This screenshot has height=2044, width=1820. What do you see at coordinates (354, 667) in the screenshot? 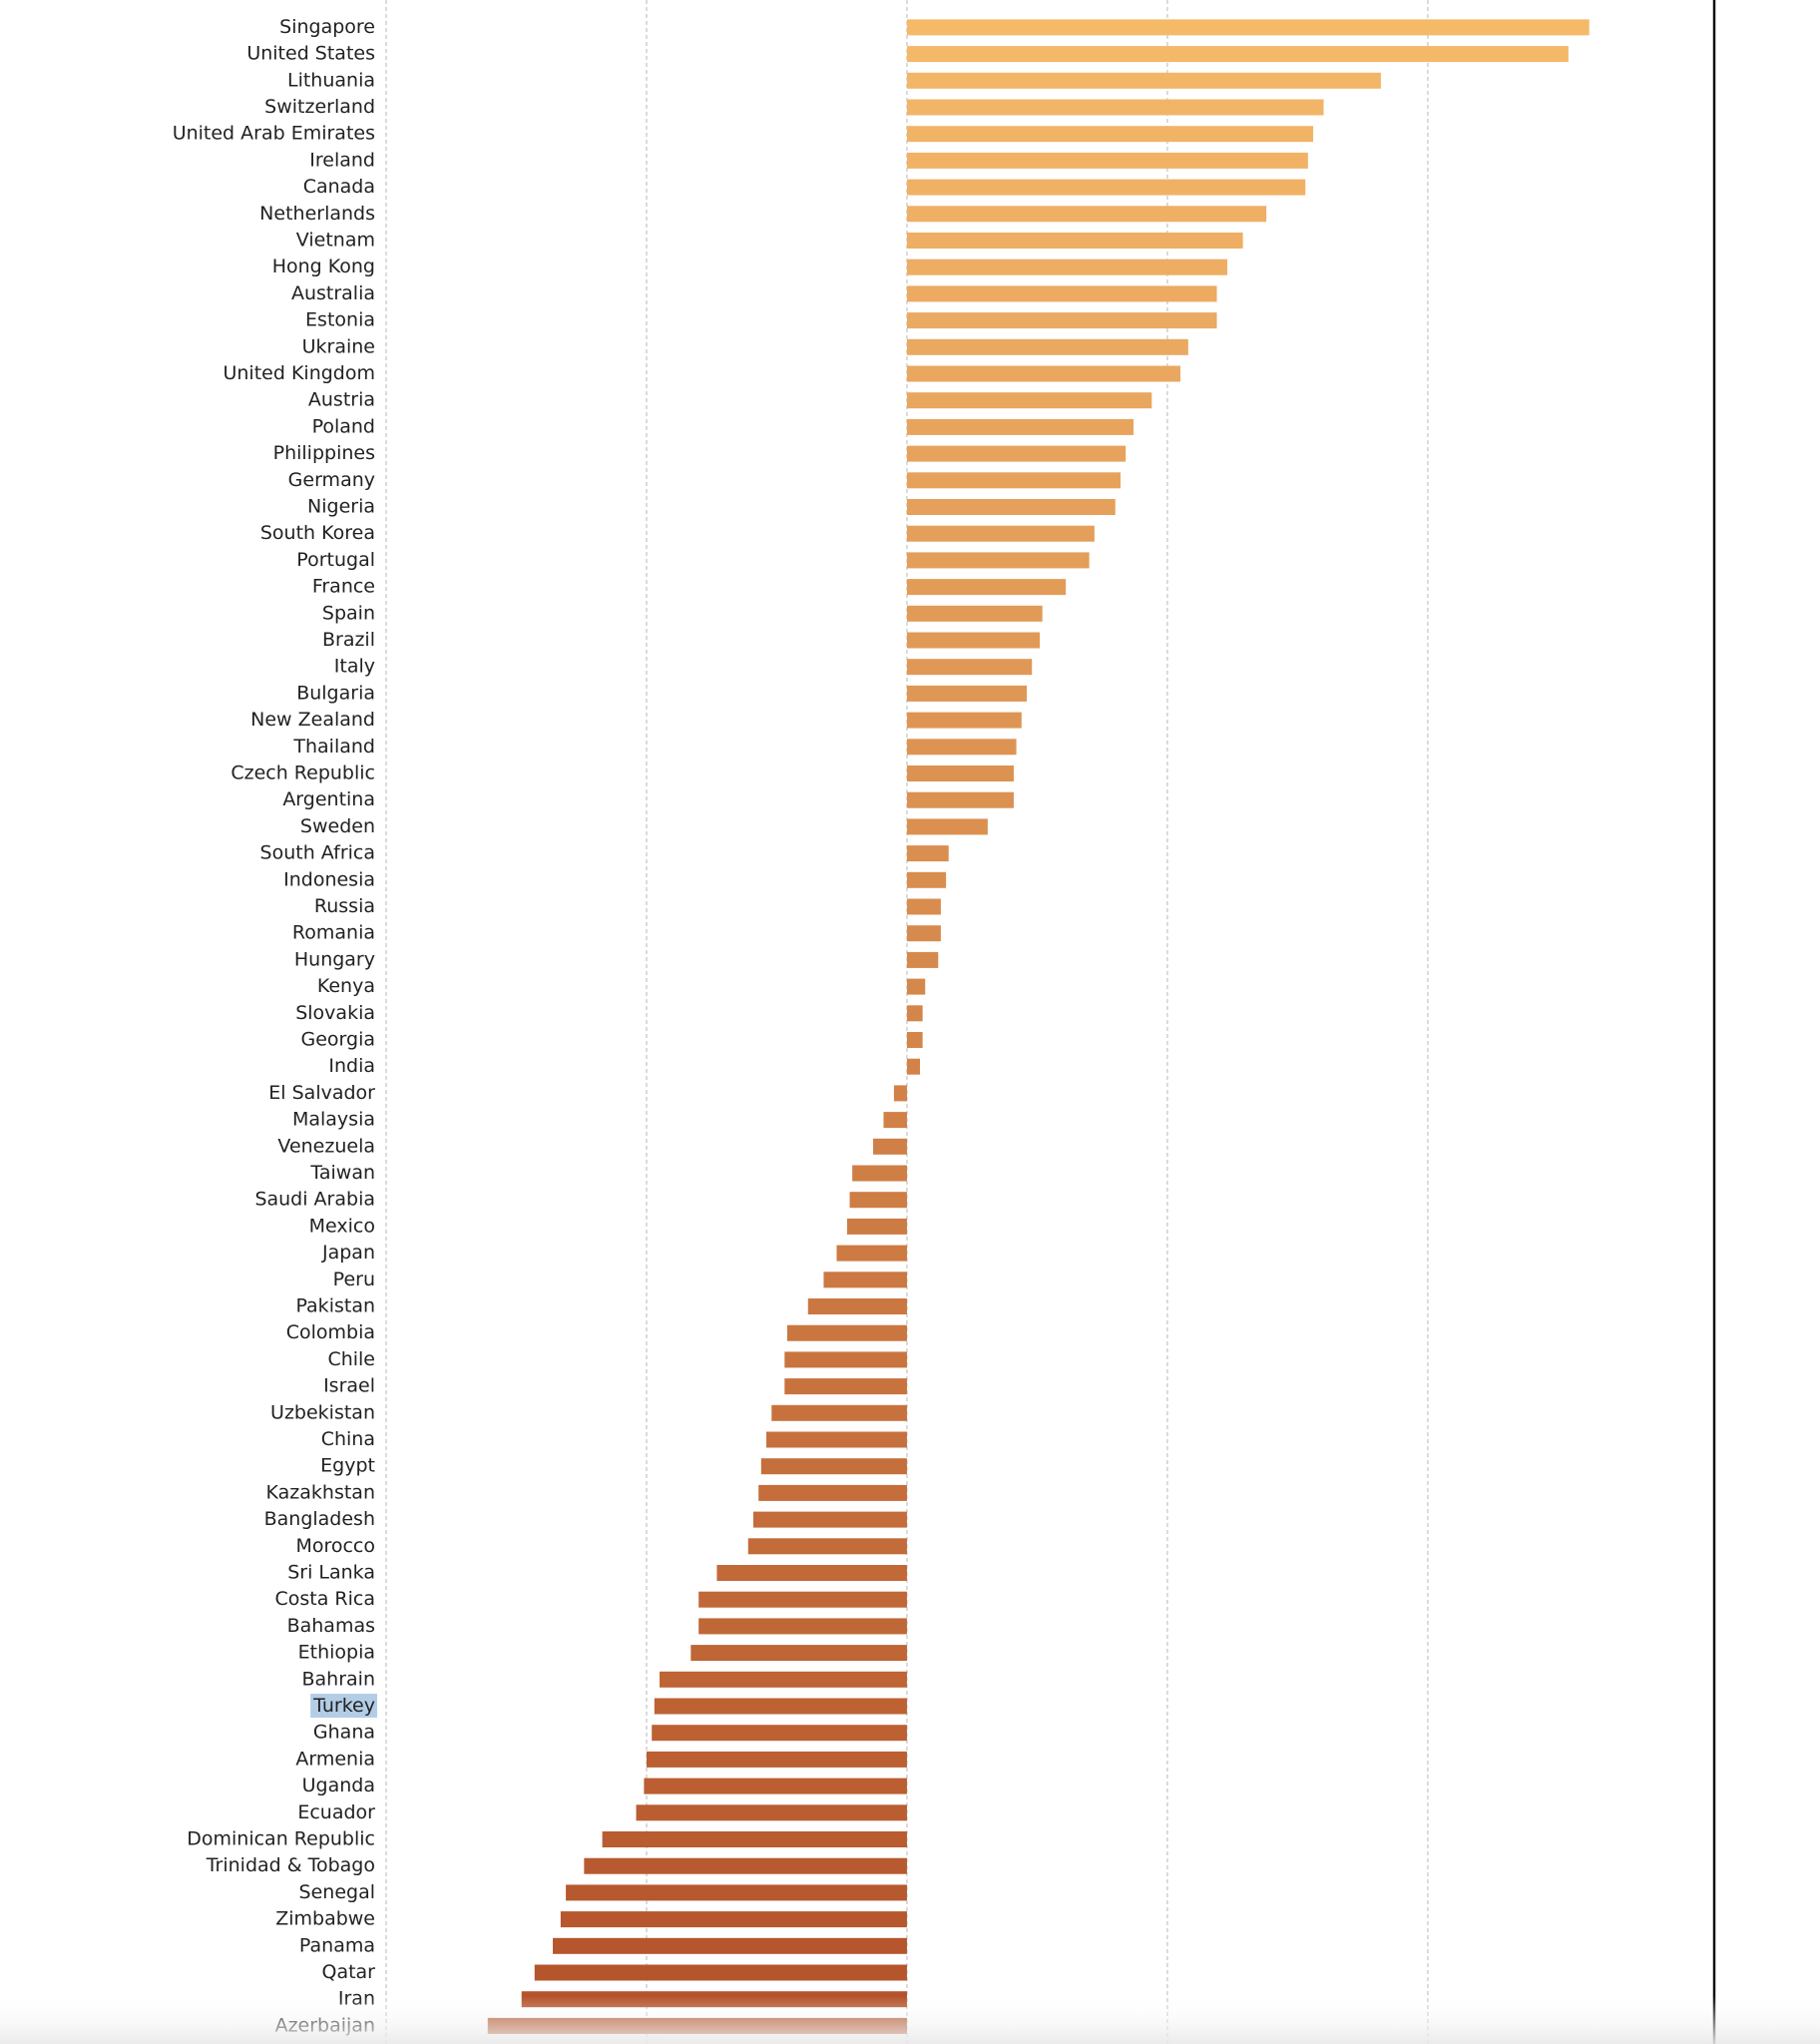
I see `category-label: Italy` at bounding box center [354, 667].